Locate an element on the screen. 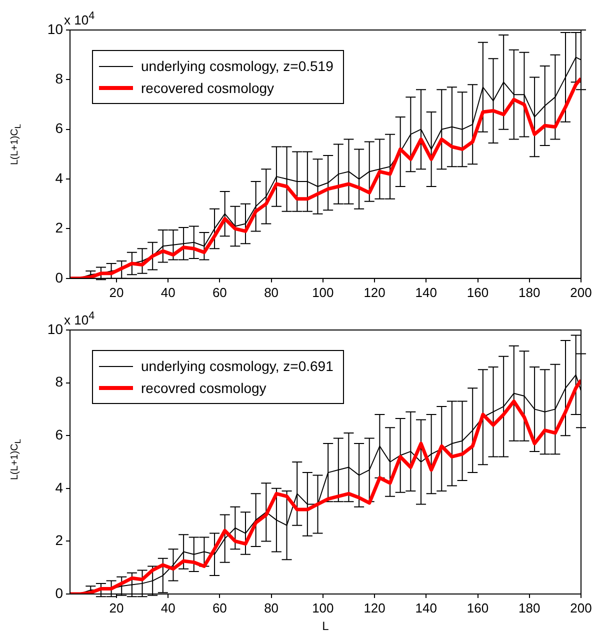  legend-label: underlying cosmology, z=0.691 is located at coordinates (237, 366).